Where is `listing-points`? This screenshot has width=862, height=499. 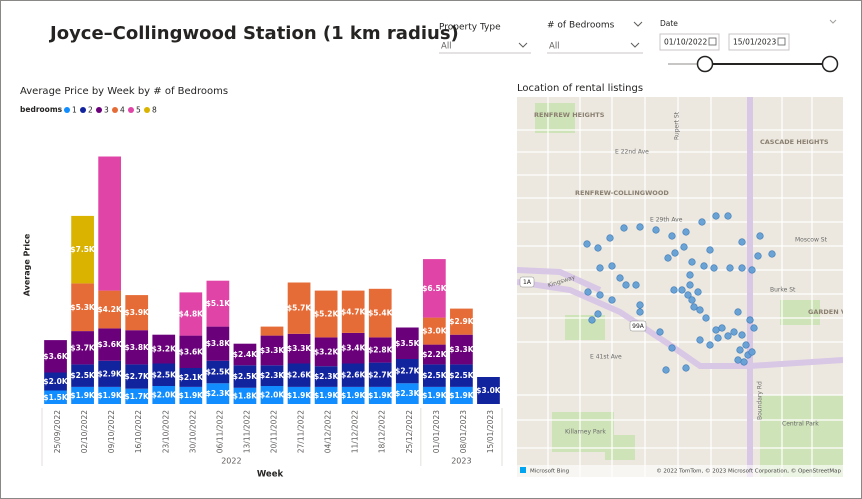
listing-points is located at coordinates (679, 293).